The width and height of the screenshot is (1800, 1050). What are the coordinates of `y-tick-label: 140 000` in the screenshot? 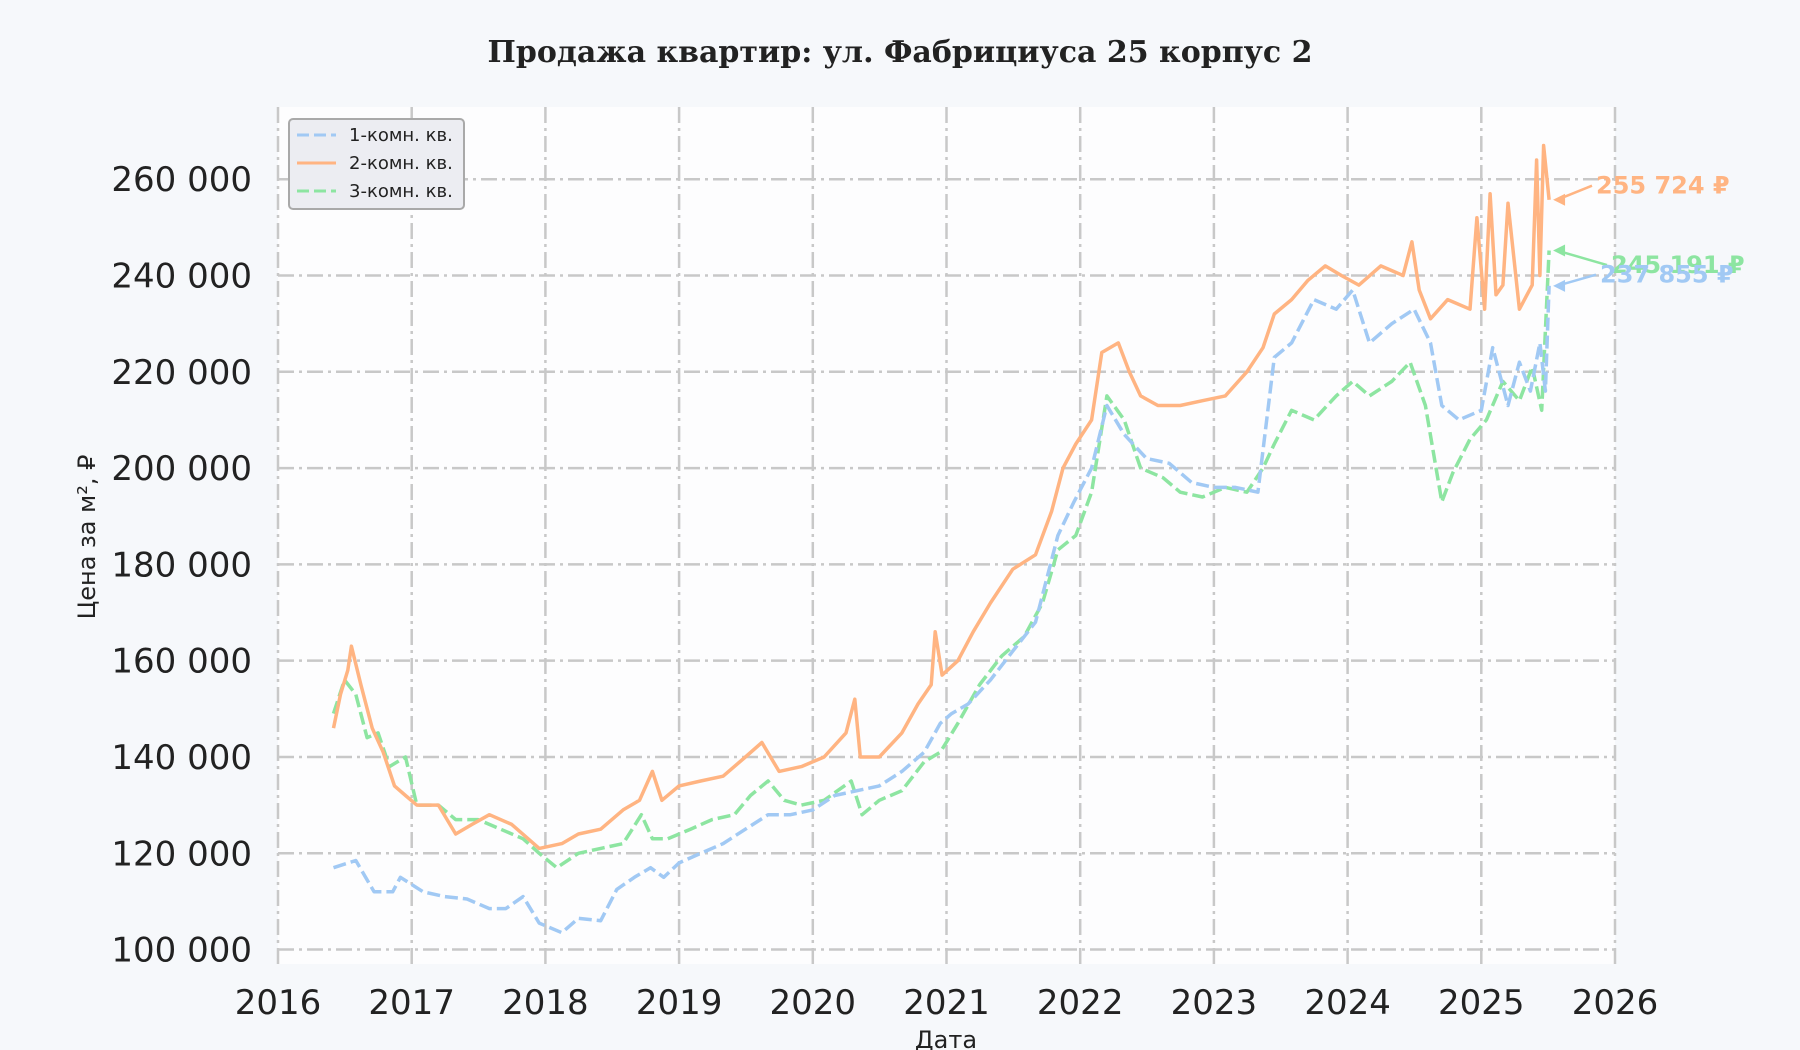 It's located at (181, 758).